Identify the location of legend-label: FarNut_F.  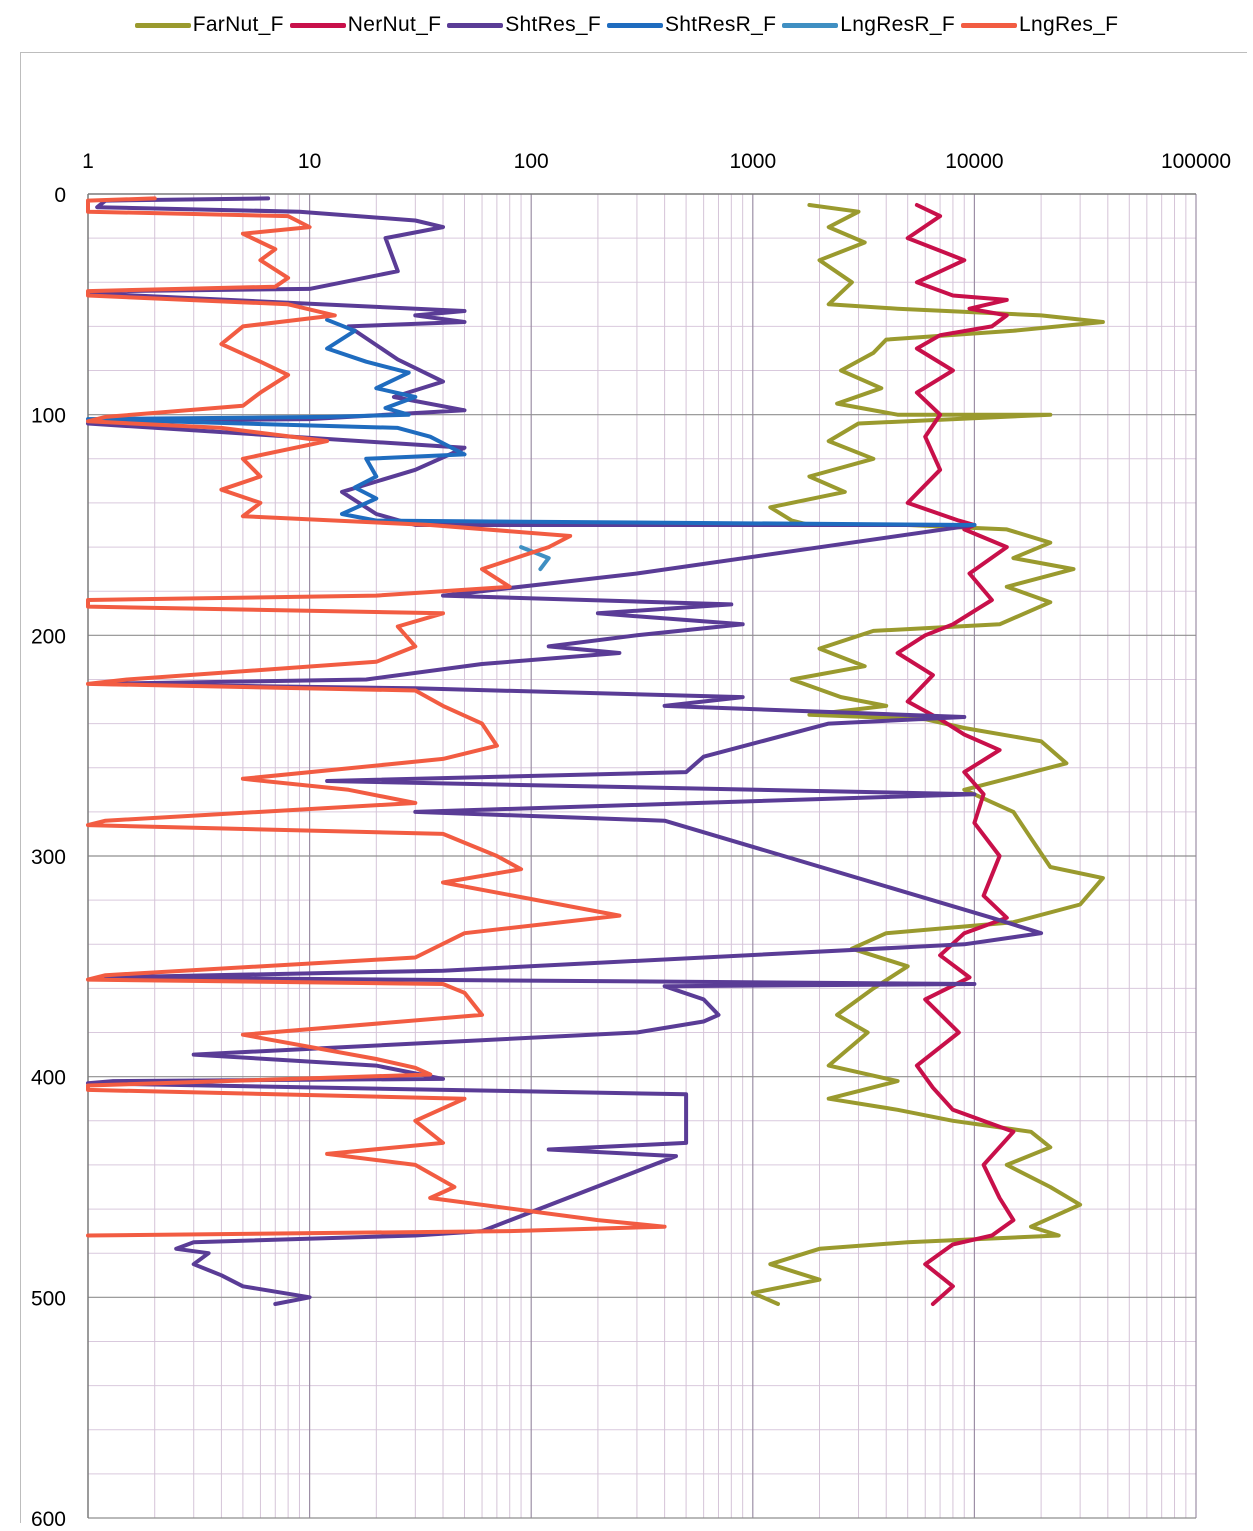
(238, 24).